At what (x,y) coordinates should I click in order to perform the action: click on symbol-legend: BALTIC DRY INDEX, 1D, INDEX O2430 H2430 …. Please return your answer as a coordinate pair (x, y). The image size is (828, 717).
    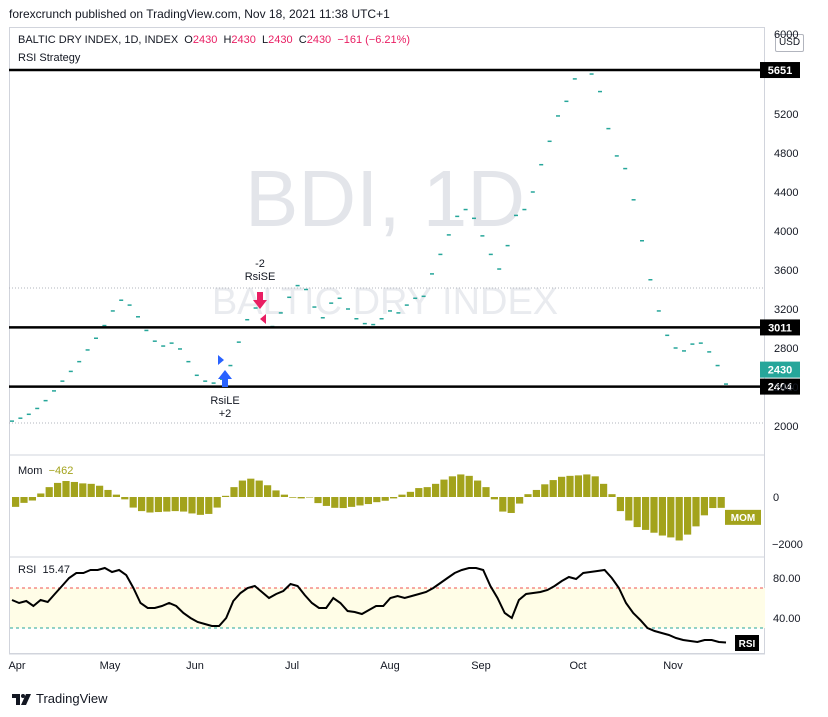
    Looking at the image, I should click on (214, 40).